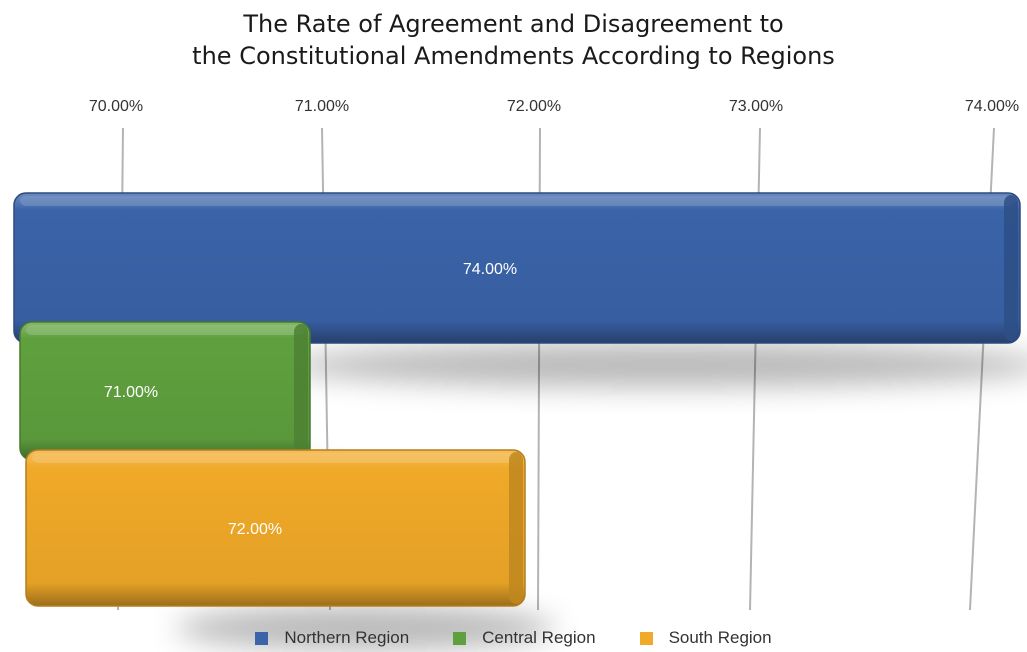  I want to click on legend-item: Northern Region, so click(332, 638).